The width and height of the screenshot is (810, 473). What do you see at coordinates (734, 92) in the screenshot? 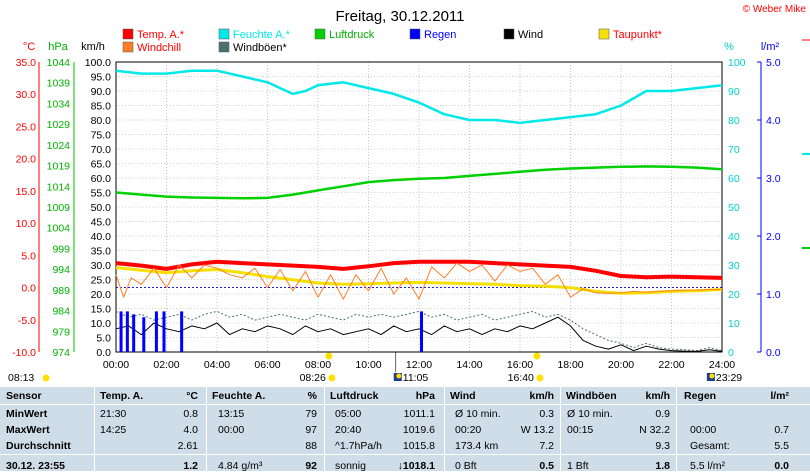
I see `humidity-tick-label: 90` at bounding box center [734, 92].